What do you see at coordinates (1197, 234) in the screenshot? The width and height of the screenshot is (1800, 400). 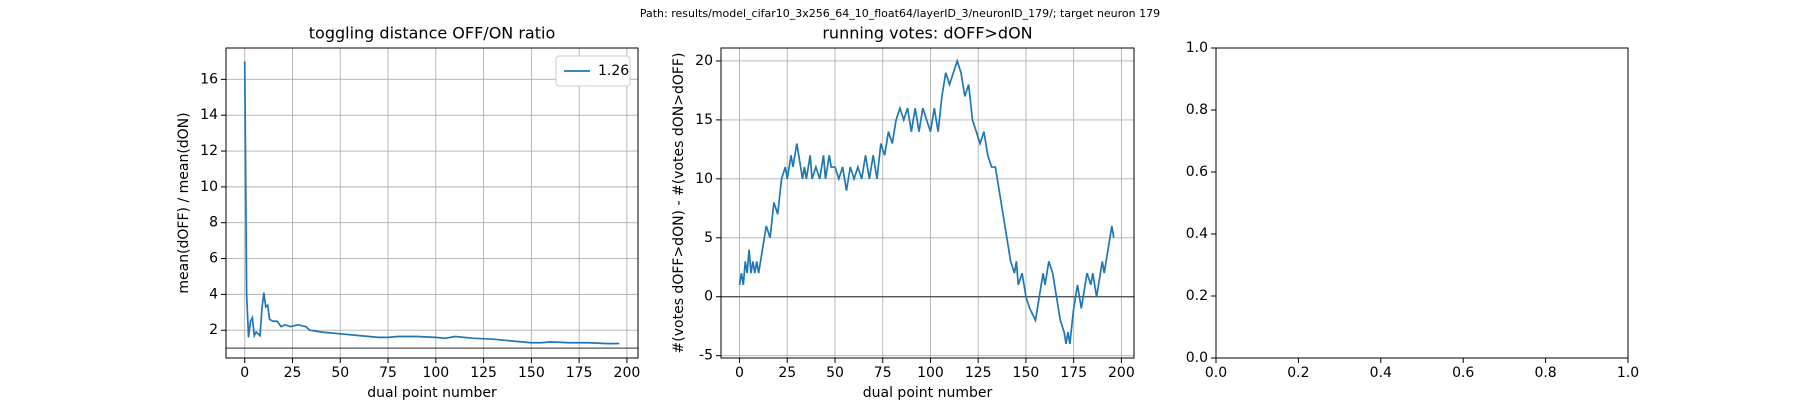 I see `y-tick-label: 0.4` at bounding box center [1197, 234].